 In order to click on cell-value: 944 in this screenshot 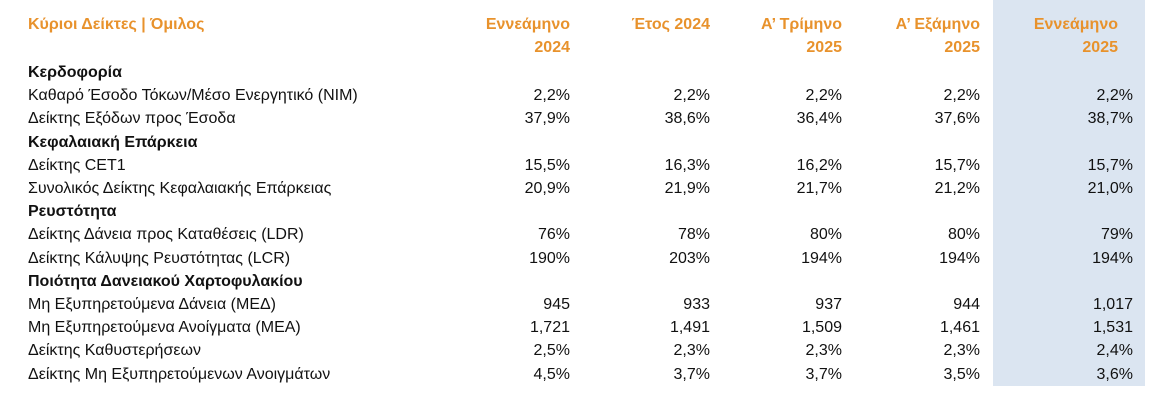, I will do `click(966, 304)`.